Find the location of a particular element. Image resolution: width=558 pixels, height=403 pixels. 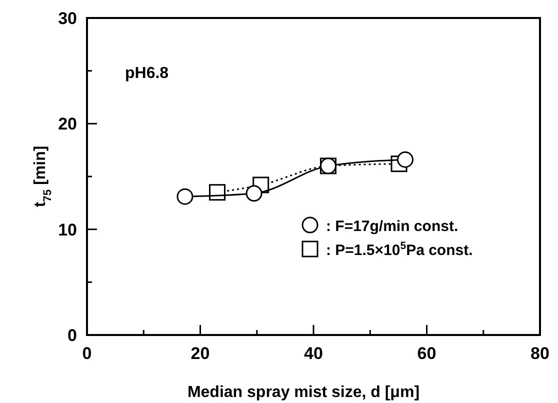

y-tick-label: 30 is located at coordinates (67, 18).